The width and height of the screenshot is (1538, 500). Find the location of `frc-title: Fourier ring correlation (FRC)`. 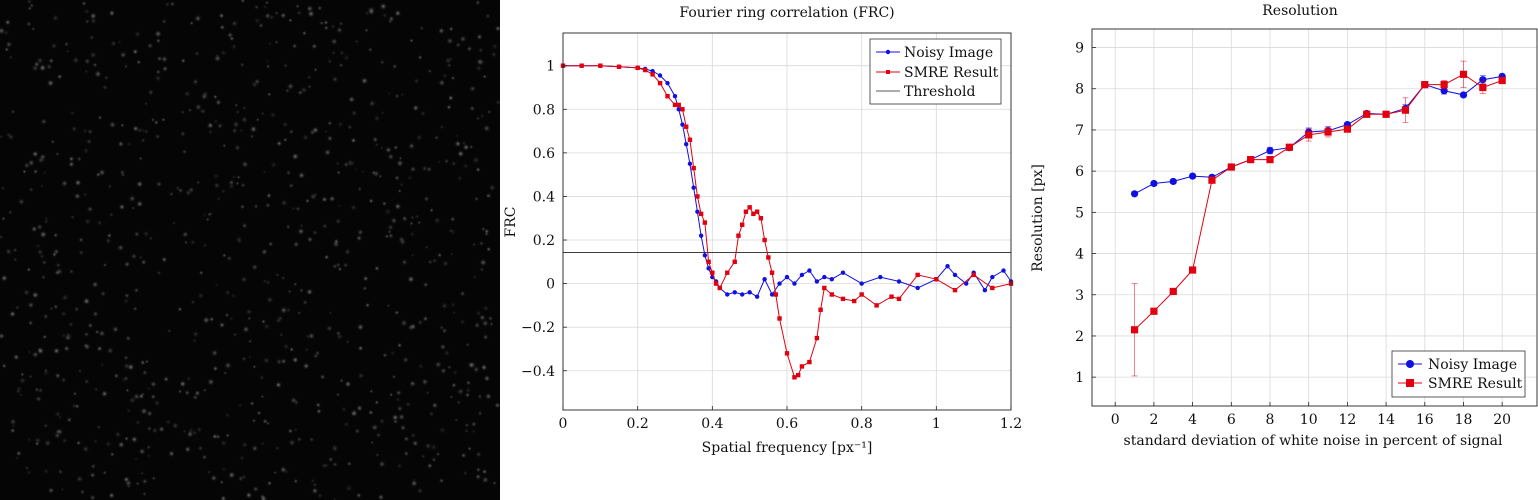

frc-title: Fourier ring correlation (FRC) is located at coordinates (786, 13).